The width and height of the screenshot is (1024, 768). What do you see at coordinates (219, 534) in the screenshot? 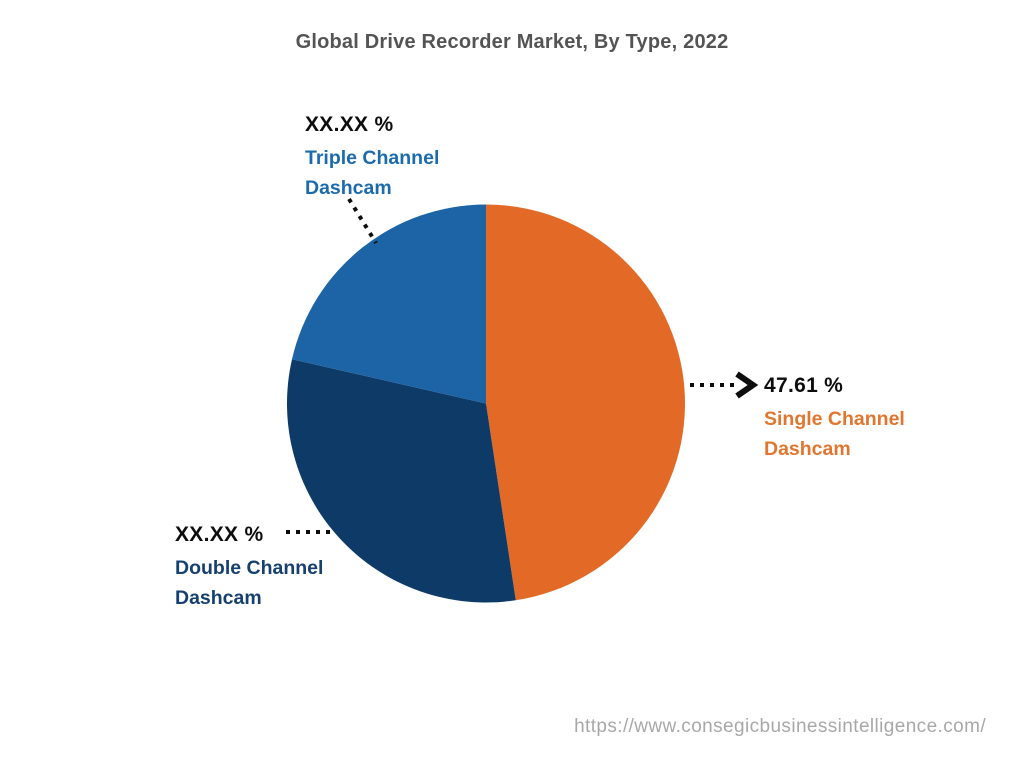
I see `value-double-channel: XX.XX %` at bounding box center [219, 534].